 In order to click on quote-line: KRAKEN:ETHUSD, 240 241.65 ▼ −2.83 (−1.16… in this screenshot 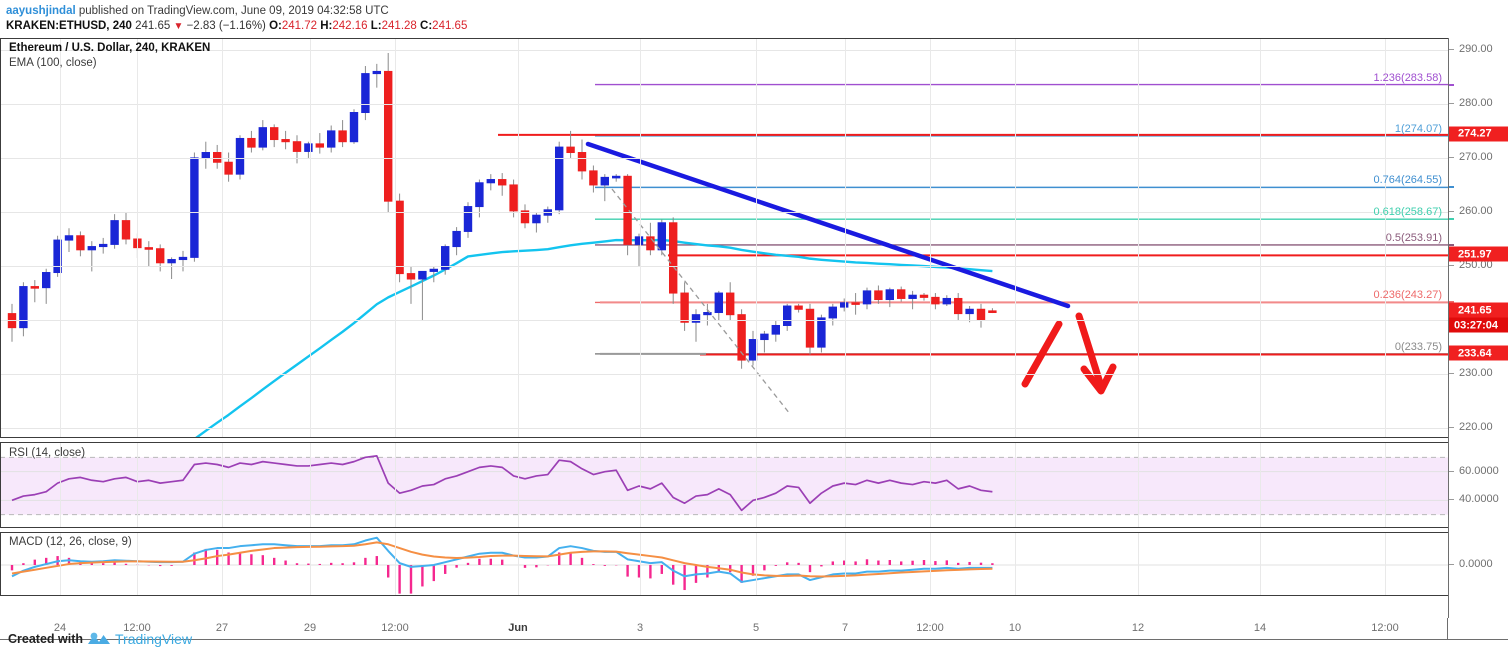, I will do `click(757, 26)`.